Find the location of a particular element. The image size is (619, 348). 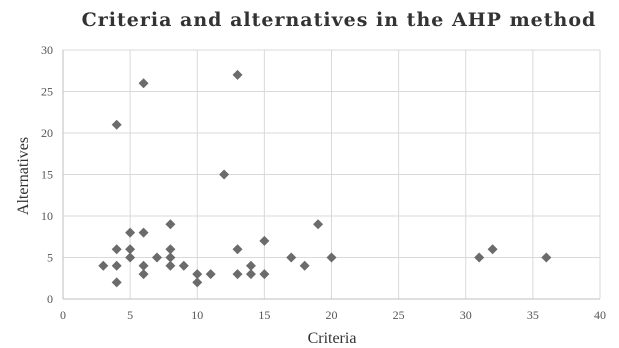

x-tick-label: 40 is located at coordinates (600, 315).